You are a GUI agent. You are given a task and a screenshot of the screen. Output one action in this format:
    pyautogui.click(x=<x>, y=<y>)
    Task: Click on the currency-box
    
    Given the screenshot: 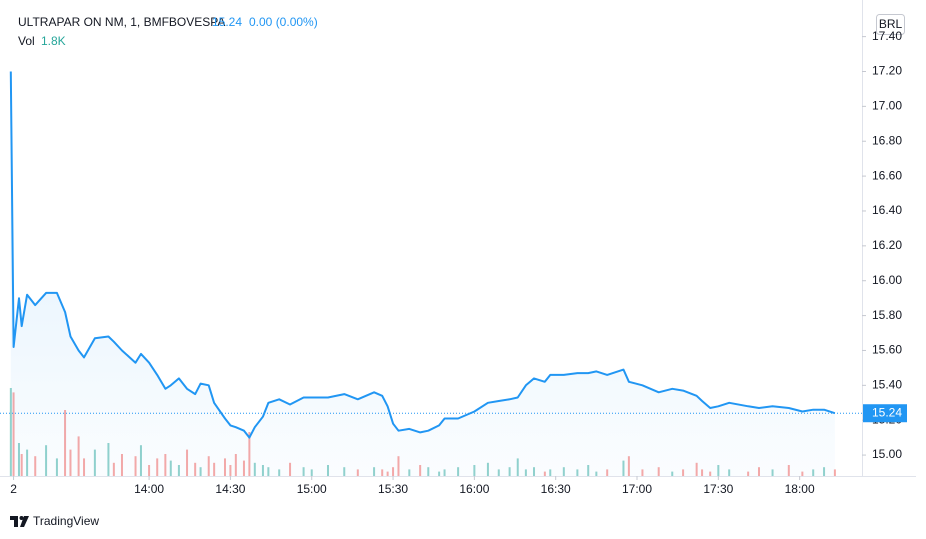 What is the action you would take?
    pyautogui.click(x=890, y=24)
    